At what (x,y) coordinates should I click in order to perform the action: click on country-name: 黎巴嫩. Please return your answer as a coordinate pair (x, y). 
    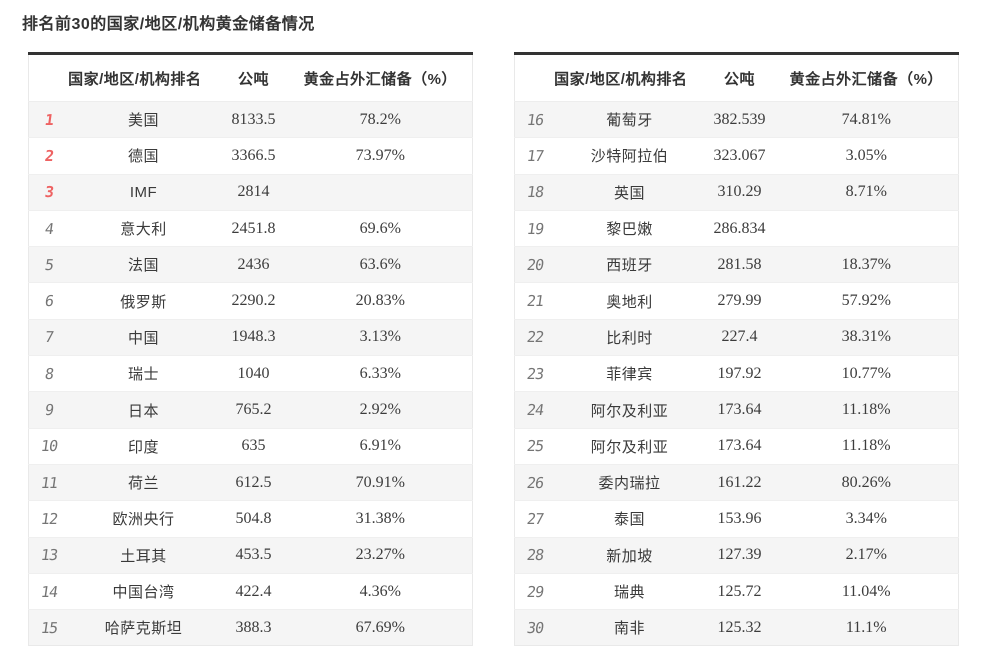
    Looking at the image, I should click on (629, 229).